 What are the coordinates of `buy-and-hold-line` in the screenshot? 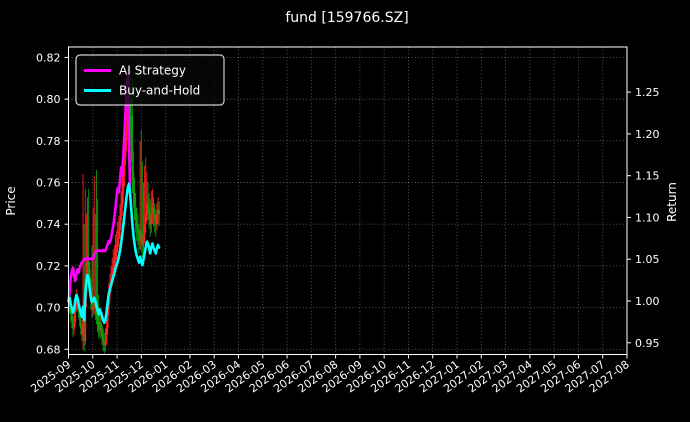 It's located at (114, 253).